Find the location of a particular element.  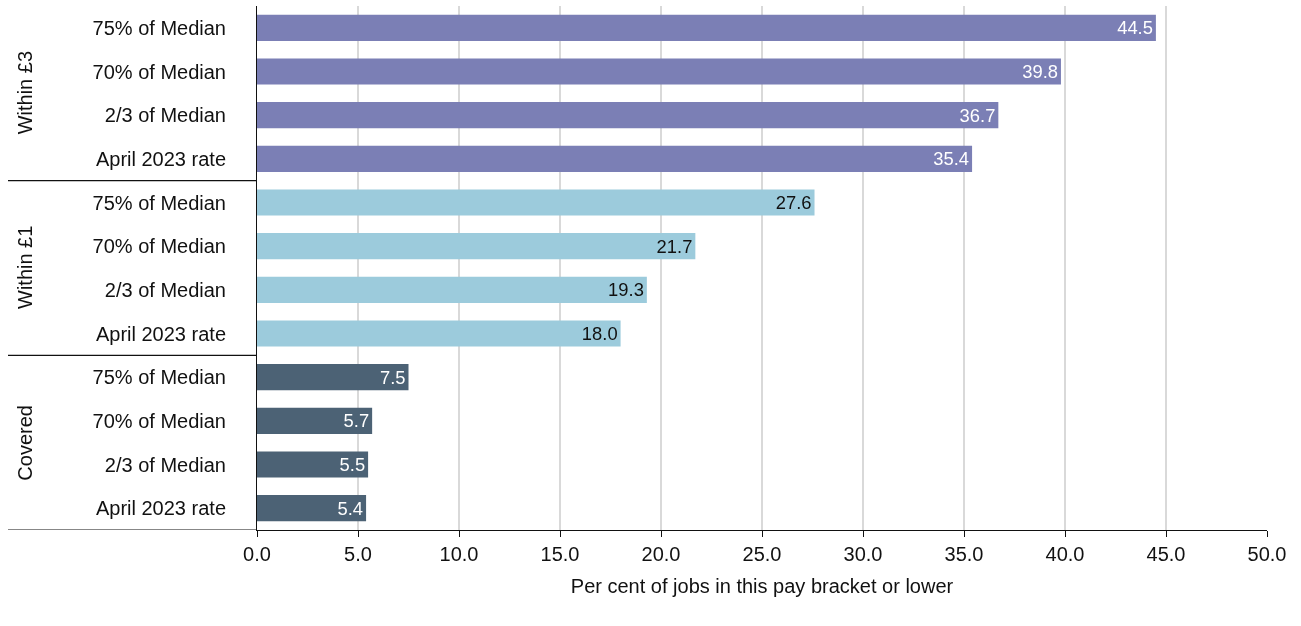

data-label: 18.0 is located at coordinates (599, 333).